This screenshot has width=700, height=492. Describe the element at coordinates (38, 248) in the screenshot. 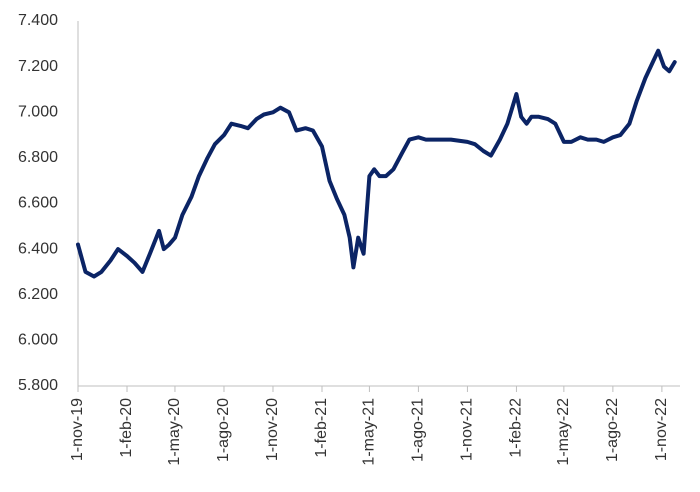

I see `y-tick-label: 6.400` at that location.